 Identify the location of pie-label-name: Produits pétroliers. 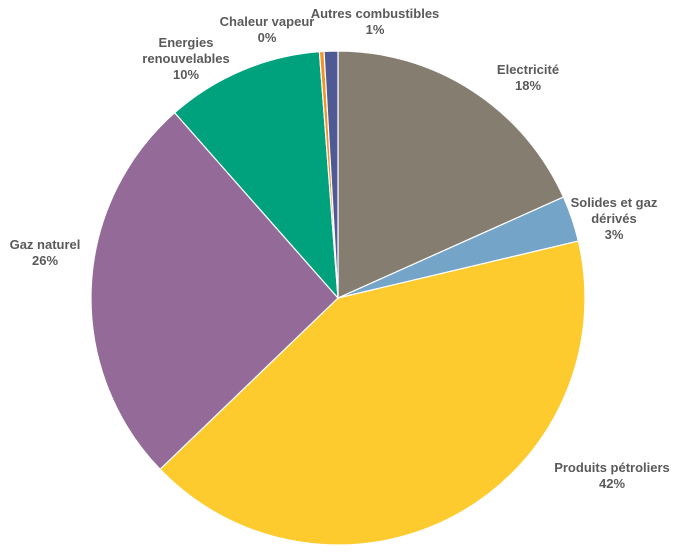
(612, 467).